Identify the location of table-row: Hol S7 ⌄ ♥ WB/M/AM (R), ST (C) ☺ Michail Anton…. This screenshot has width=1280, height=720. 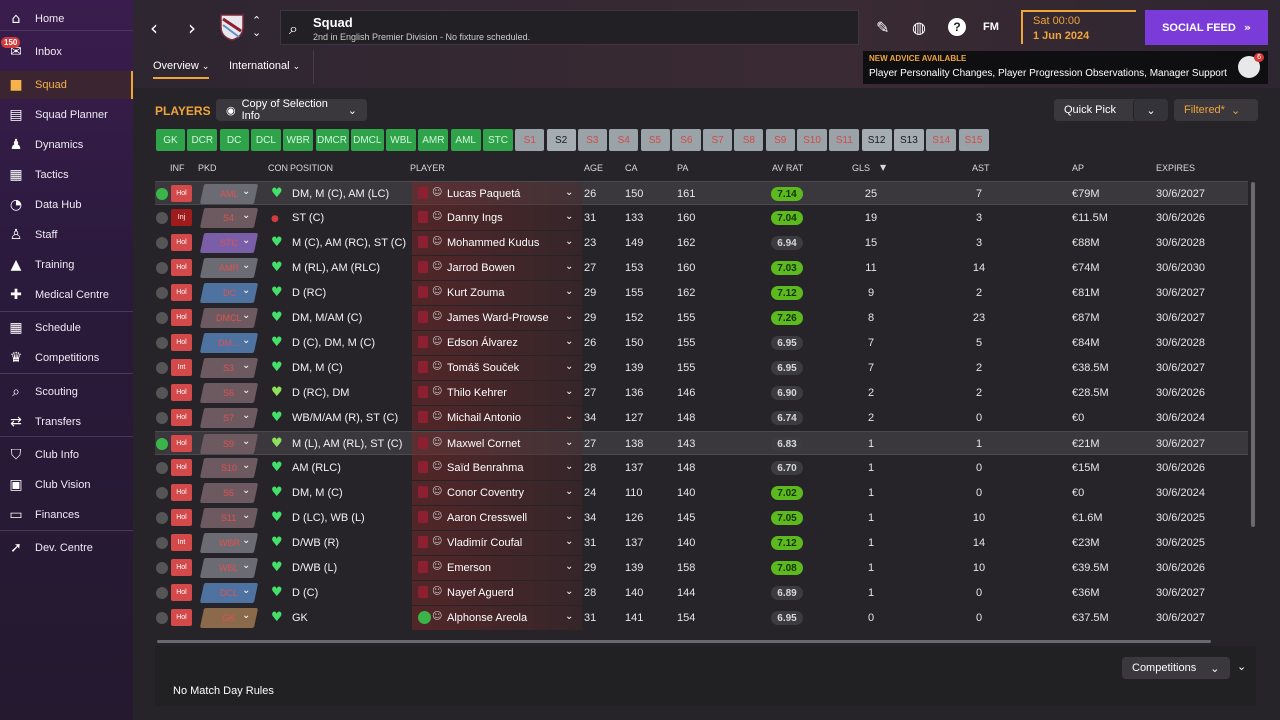
(701, 418).